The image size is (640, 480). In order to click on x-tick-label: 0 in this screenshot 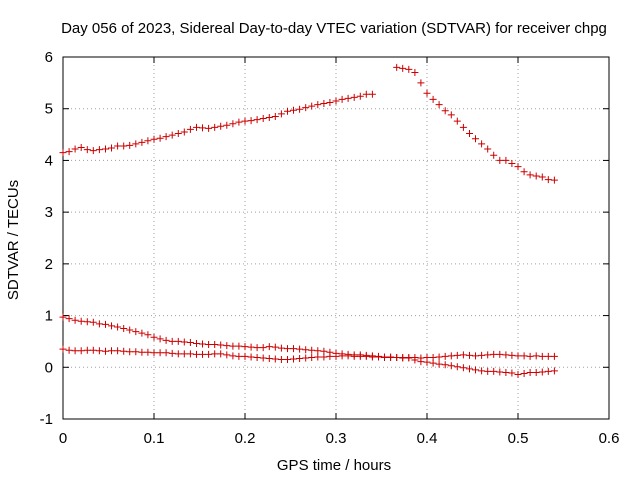, I will do `click(63, 438)`.